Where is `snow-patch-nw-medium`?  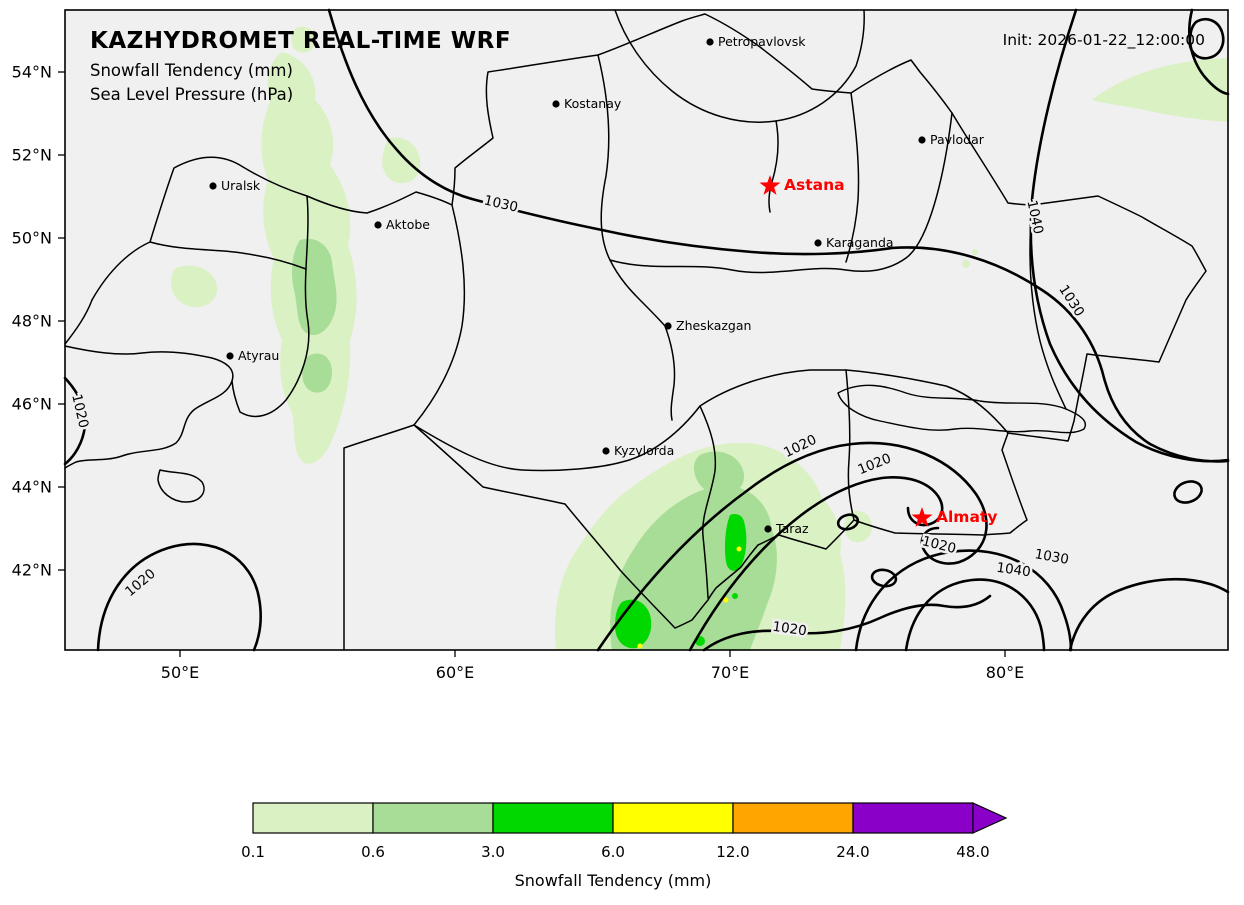
snow-patch-nw-medium is located at coordinates (317, 373).